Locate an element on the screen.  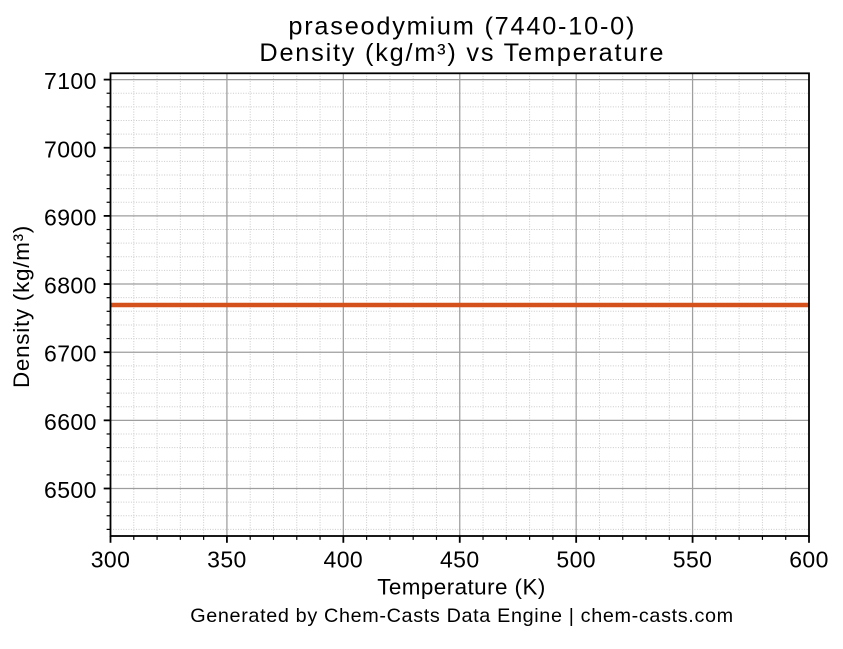
svg-text: 550 is located at coordinates (693, 560).